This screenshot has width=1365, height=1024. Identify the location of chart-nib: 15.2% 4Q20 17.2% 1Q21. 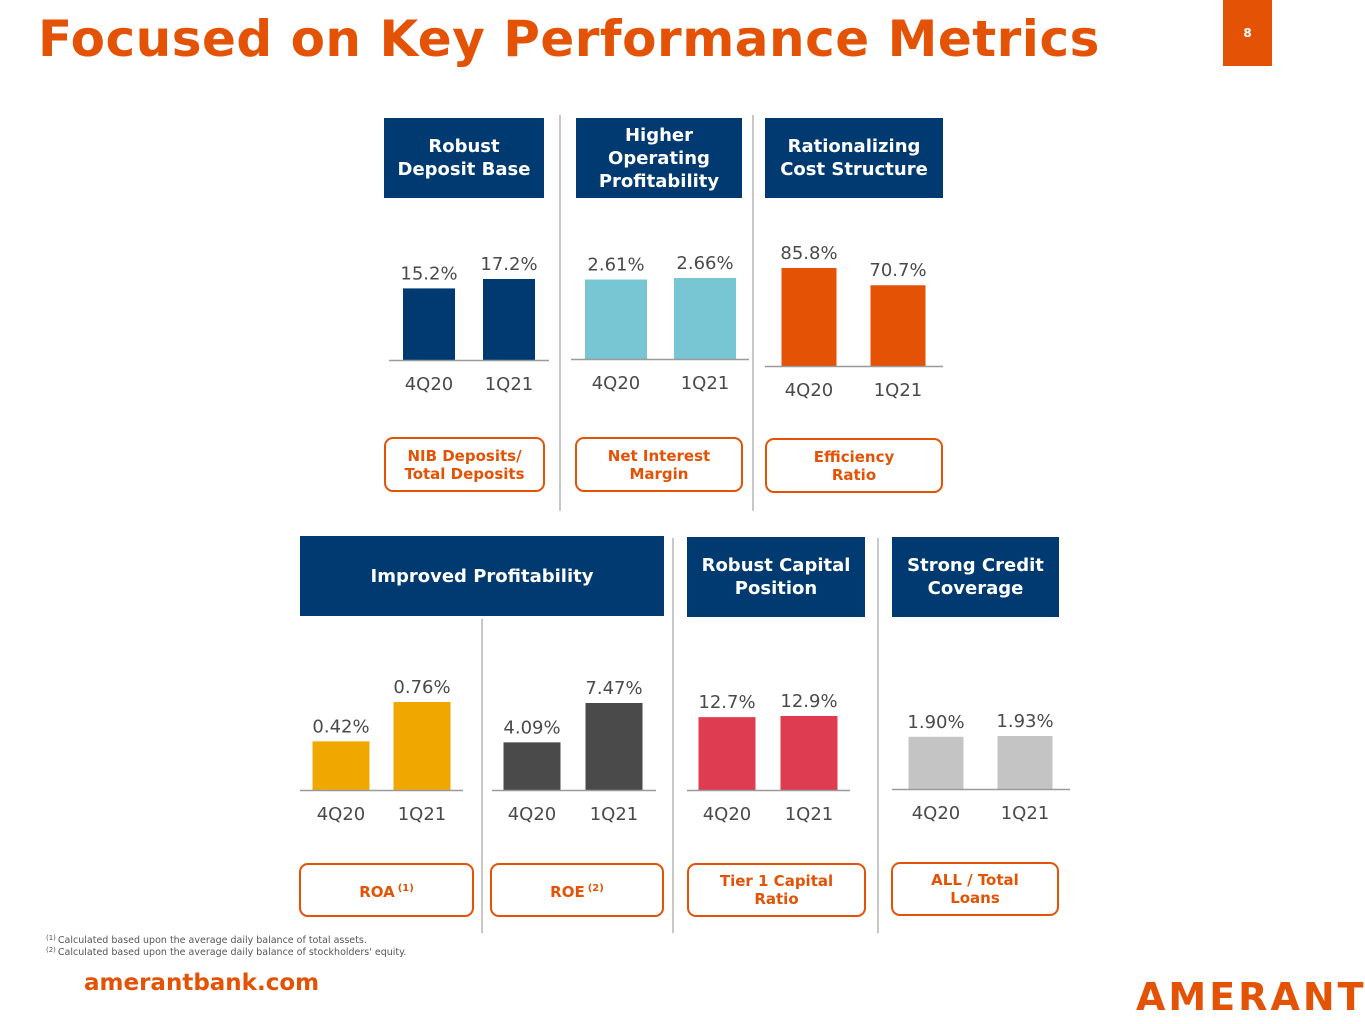
(469, 324).